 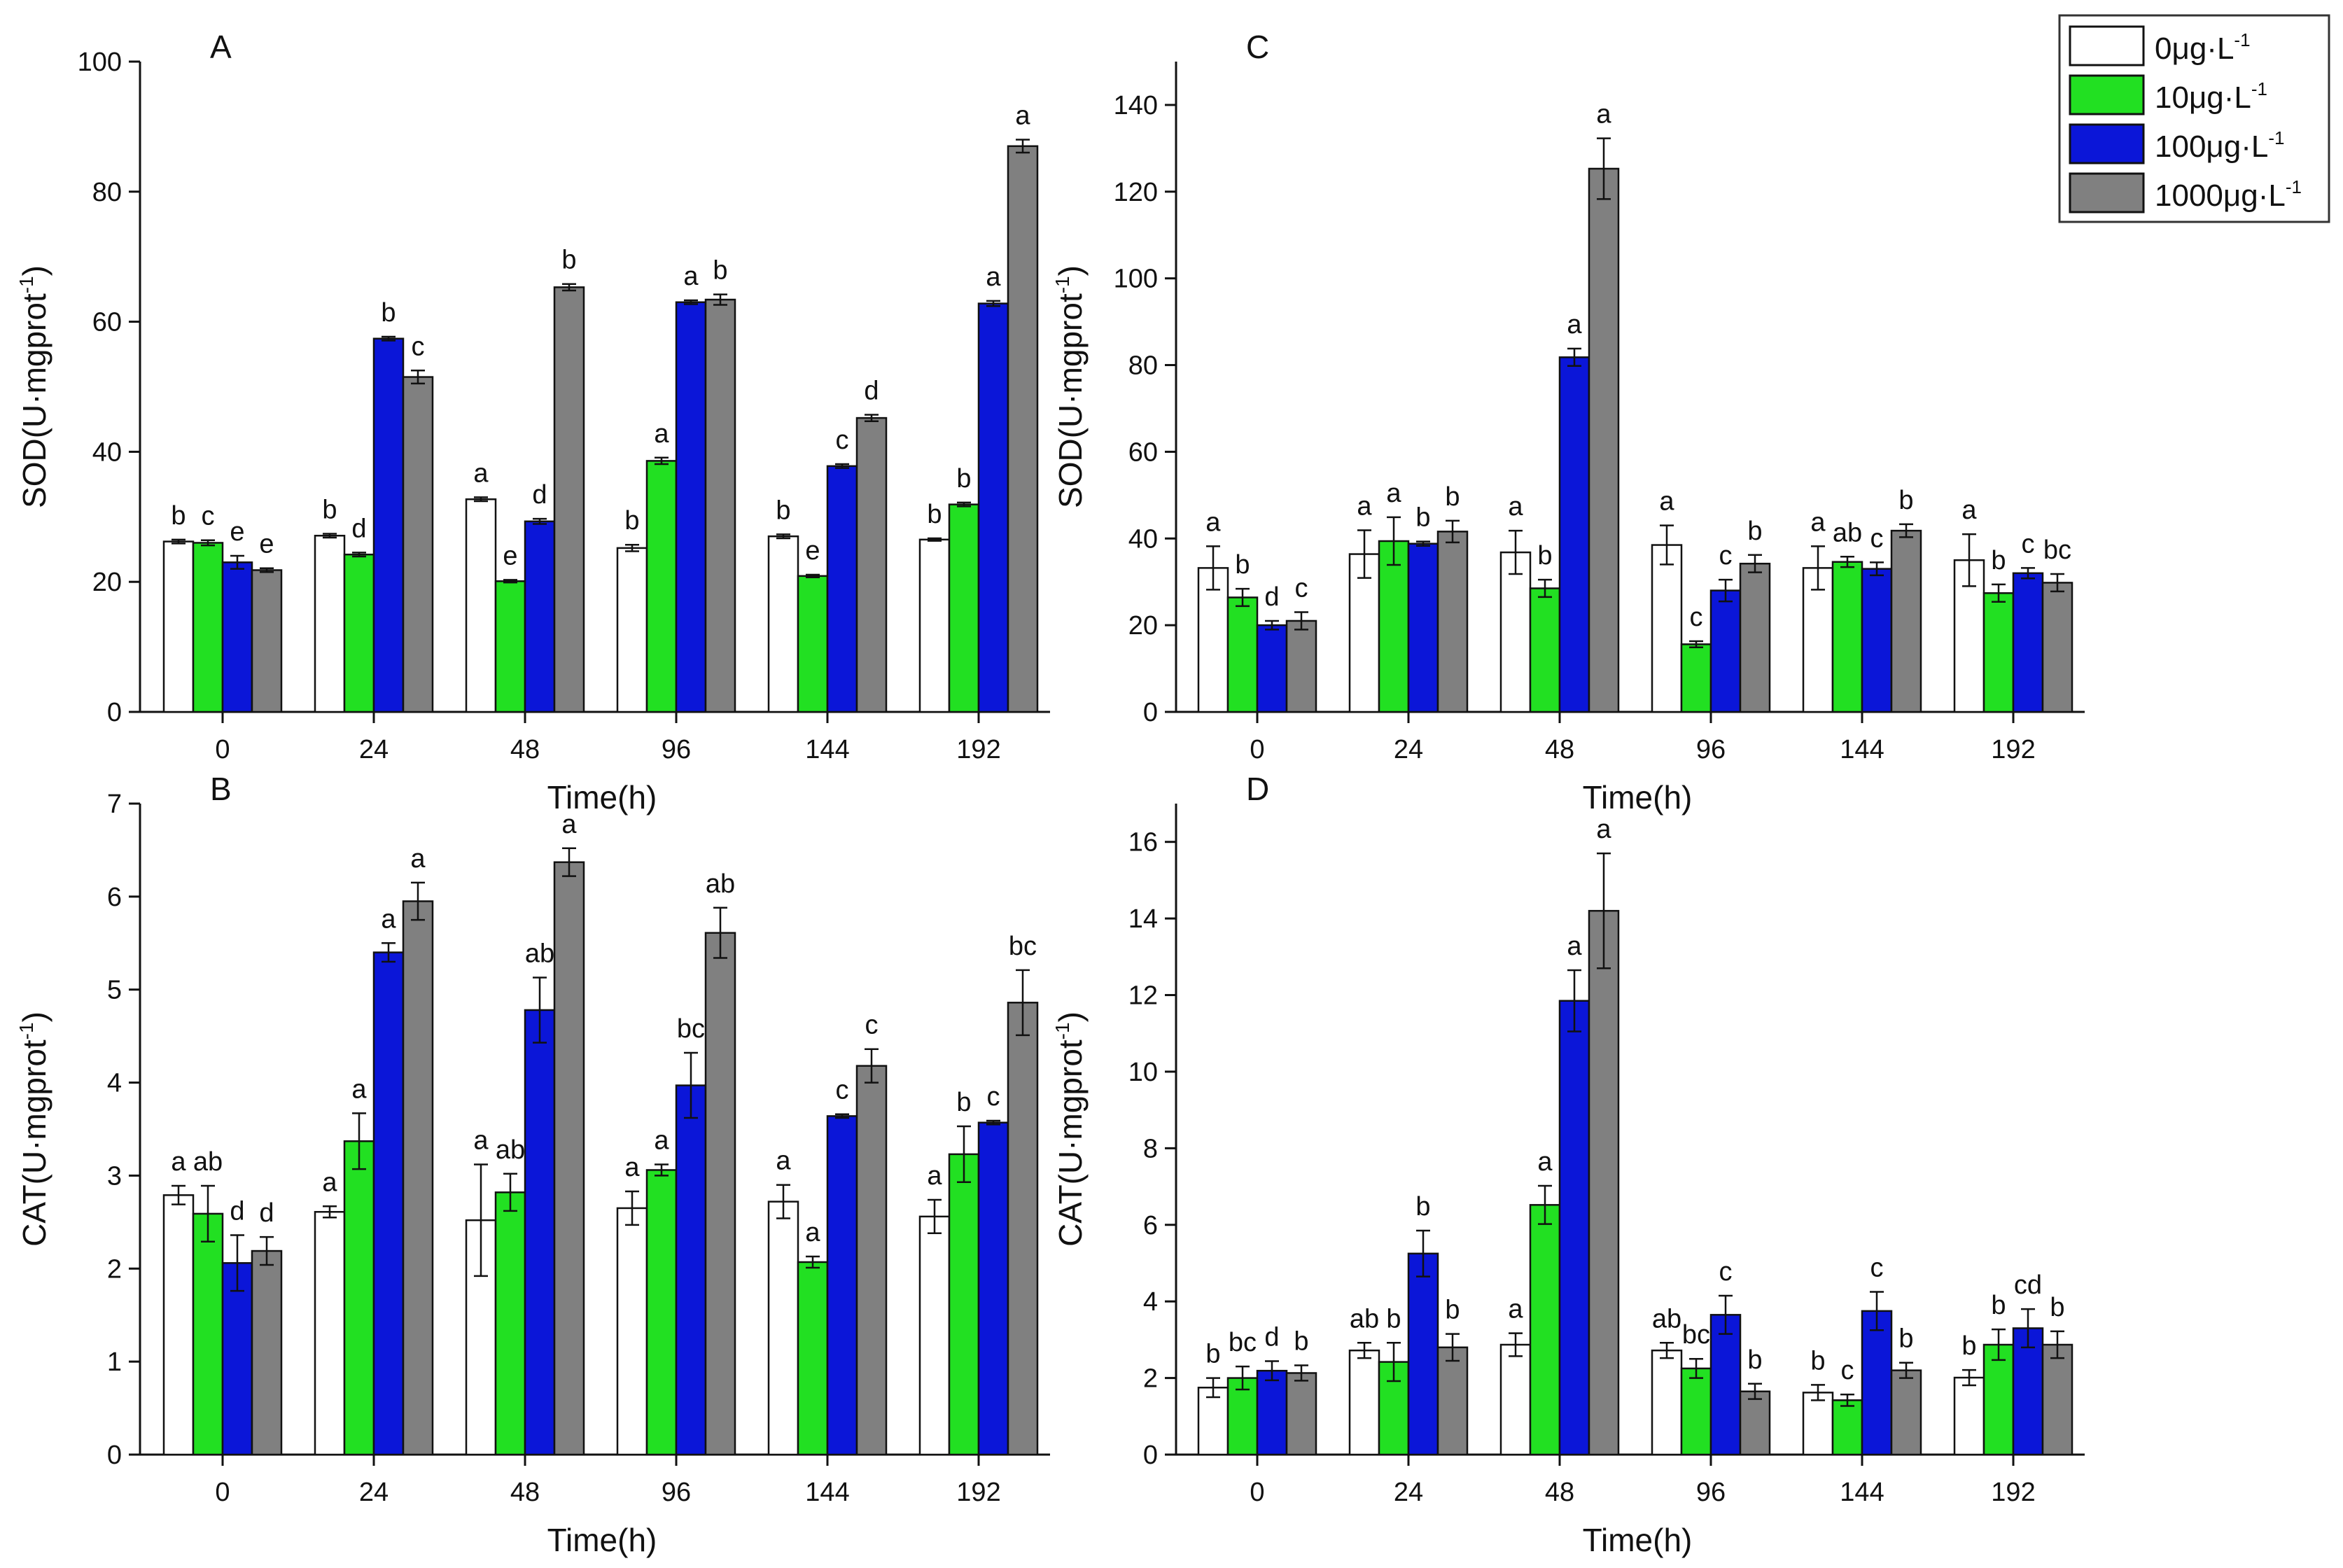 What do you see at coordinates (481, 605) in the screenshot?
I see `bar-a-s0-c2` at bounding box center [481, 605].